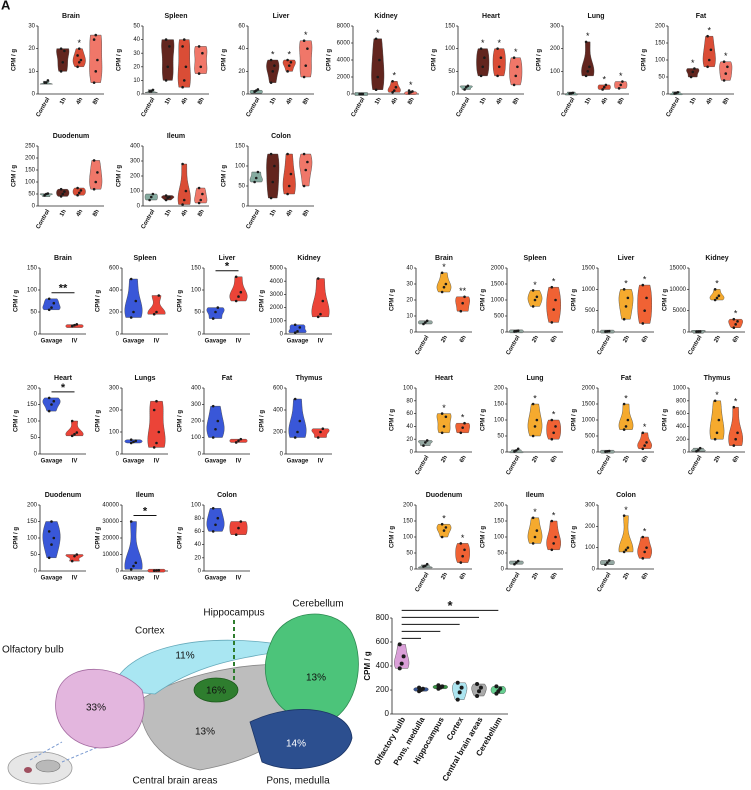  What do you see at coordinates (110, 522) in the screenshot?
I see `y-tick-label: 30000` at bounding box center [110, 522].